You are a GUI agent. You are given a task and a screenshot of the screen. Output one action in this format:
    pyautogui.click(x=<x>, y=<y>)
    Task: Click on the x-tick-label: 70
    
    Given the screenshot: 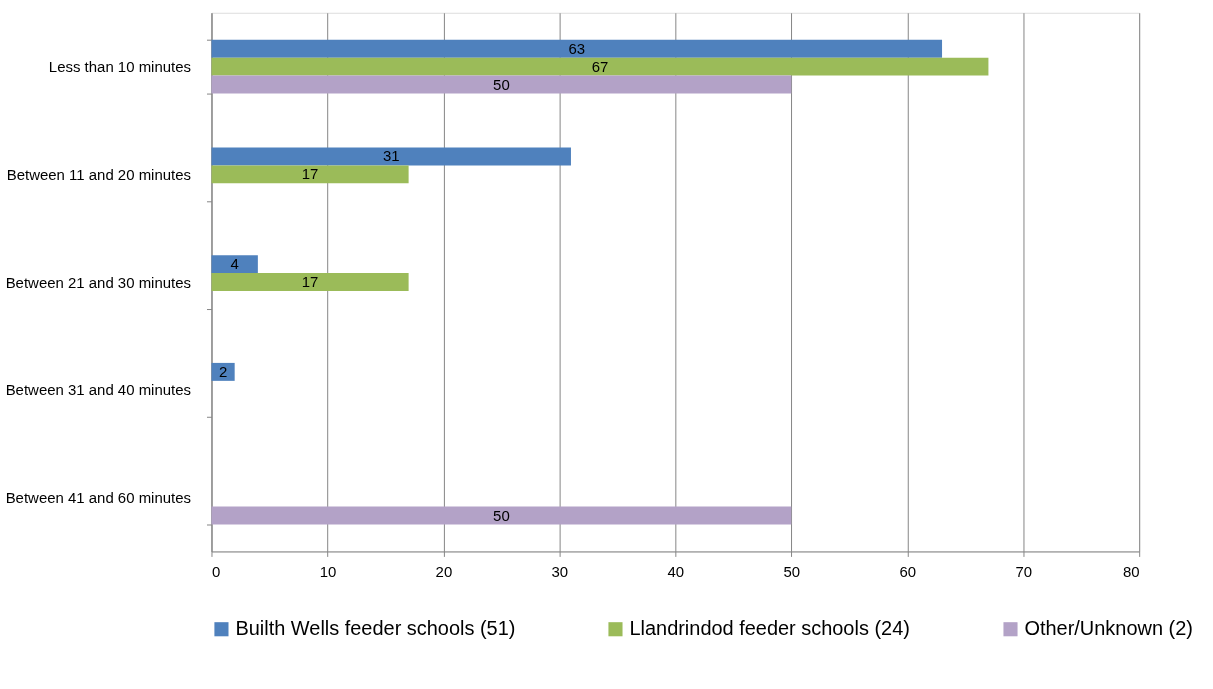 What is the action you would take?
    pyautogui.click(x=1024, y=571)
    